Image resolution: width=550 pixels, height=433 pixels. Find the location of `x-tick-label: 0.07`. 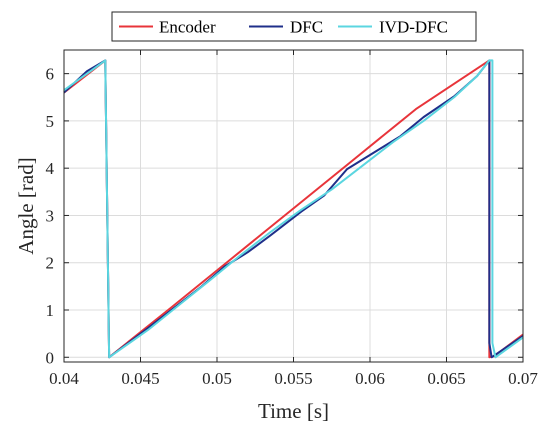

x-tick-label: 0.07 is located at coordinates (523, 378).